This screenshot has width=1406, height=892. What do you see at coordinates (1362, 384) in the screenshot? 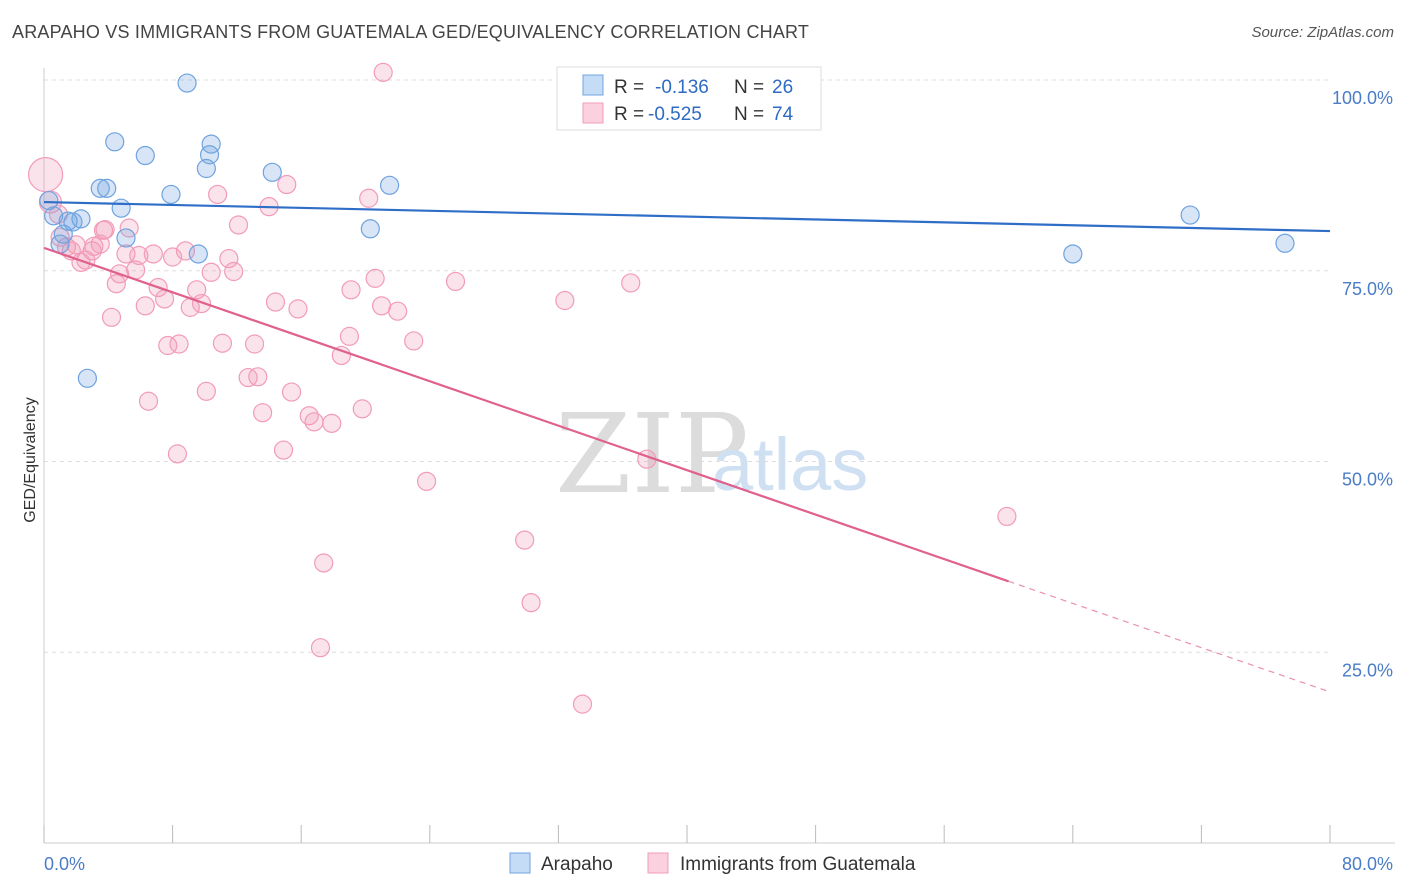
I see `y-tick-labels: 25.0% 50.0% 75.0% 100.0%` at bounding box center [1362, 384].